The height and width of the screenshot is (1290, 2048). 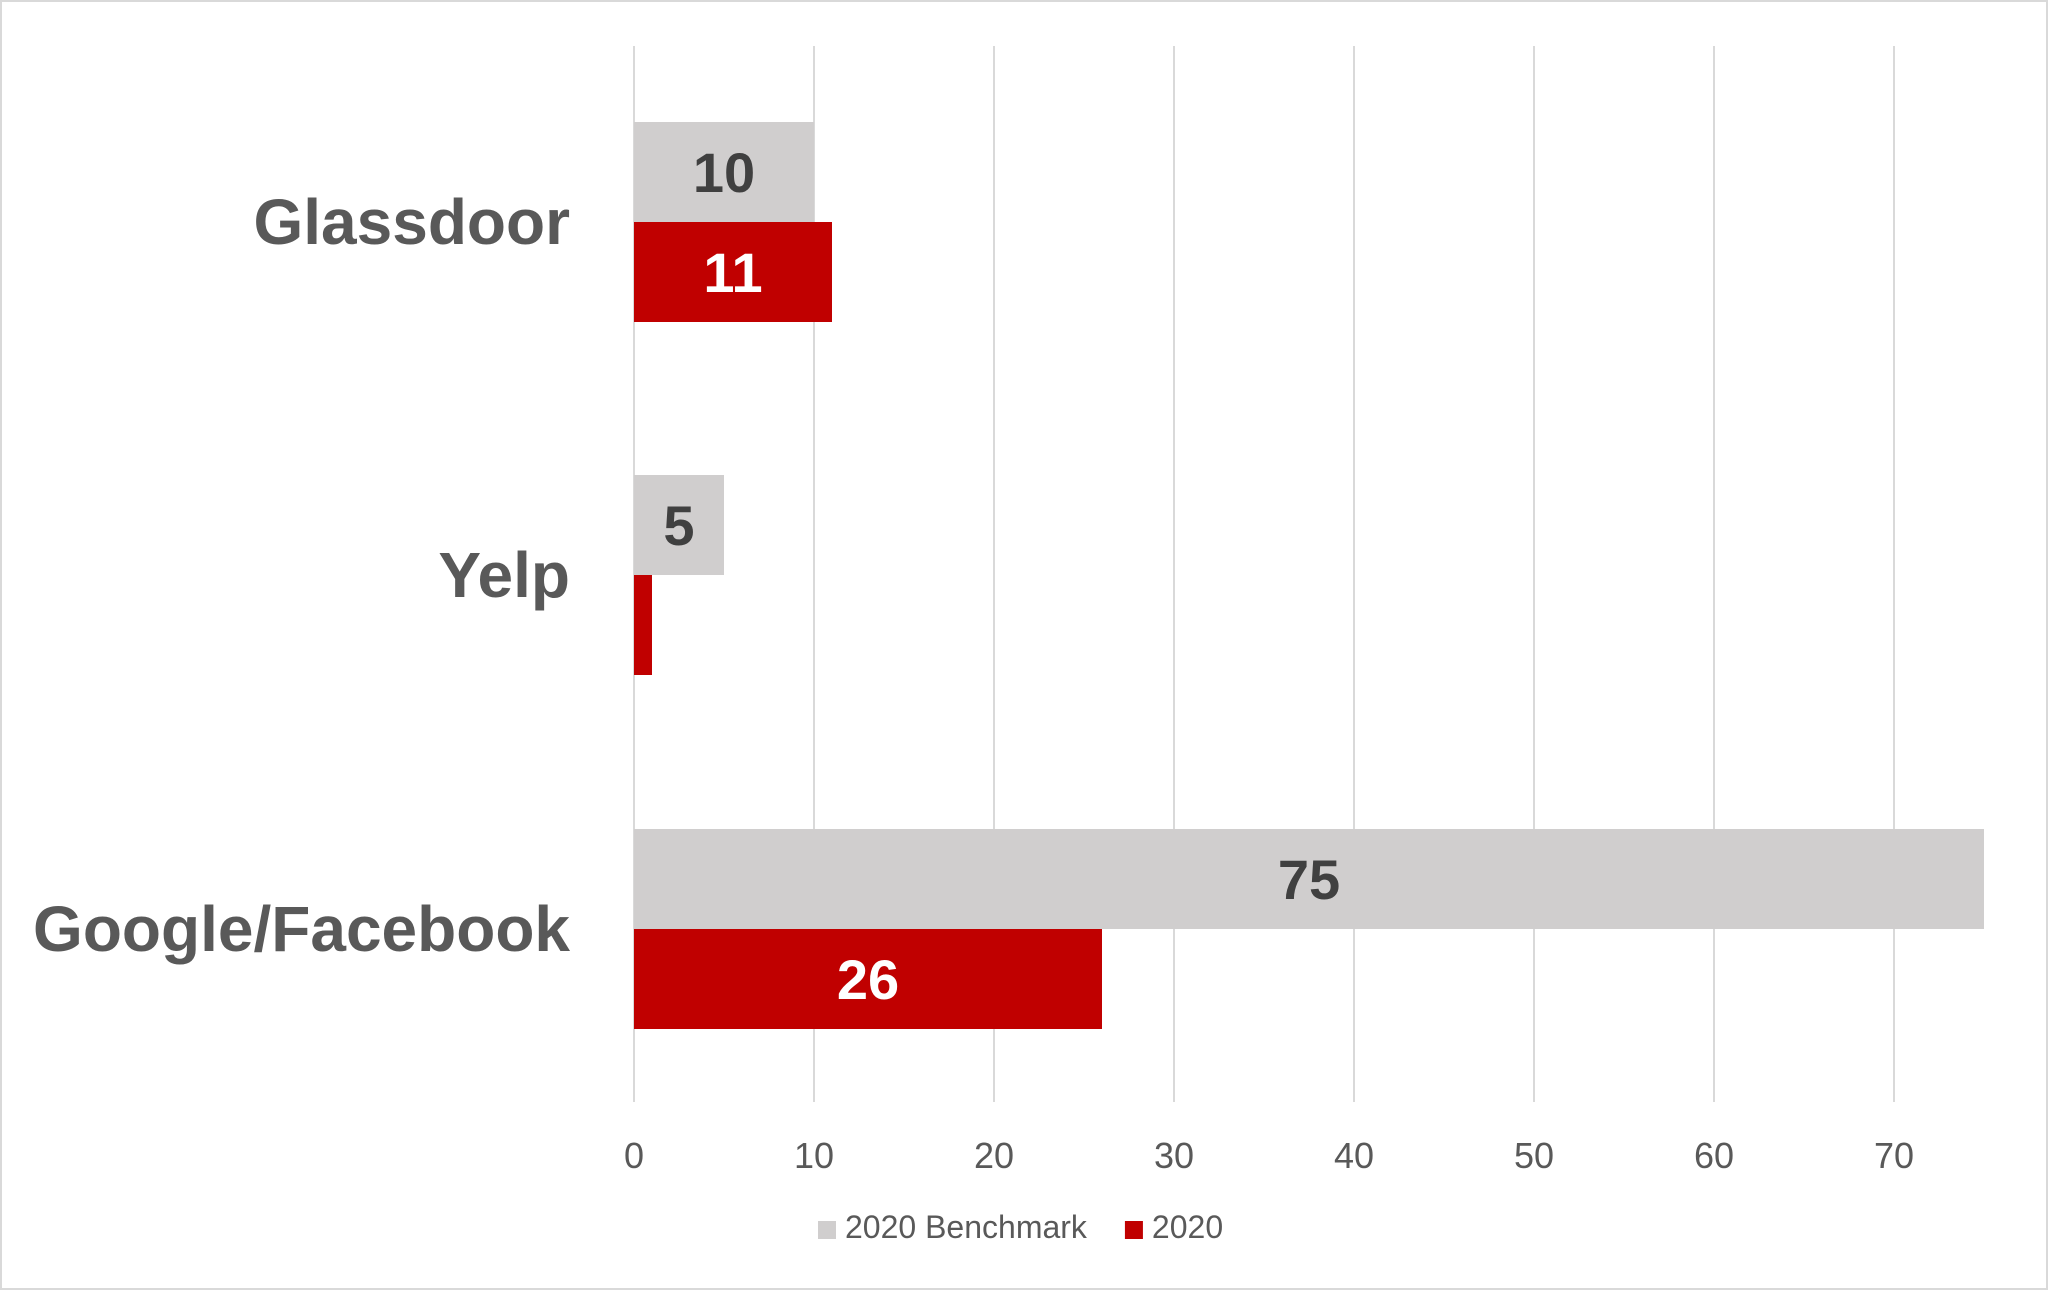 What do you see at coordinates (1894, 1155) in the screenshot?
I see `tick-label-70: 70` at bounding box center [1894, 1155].